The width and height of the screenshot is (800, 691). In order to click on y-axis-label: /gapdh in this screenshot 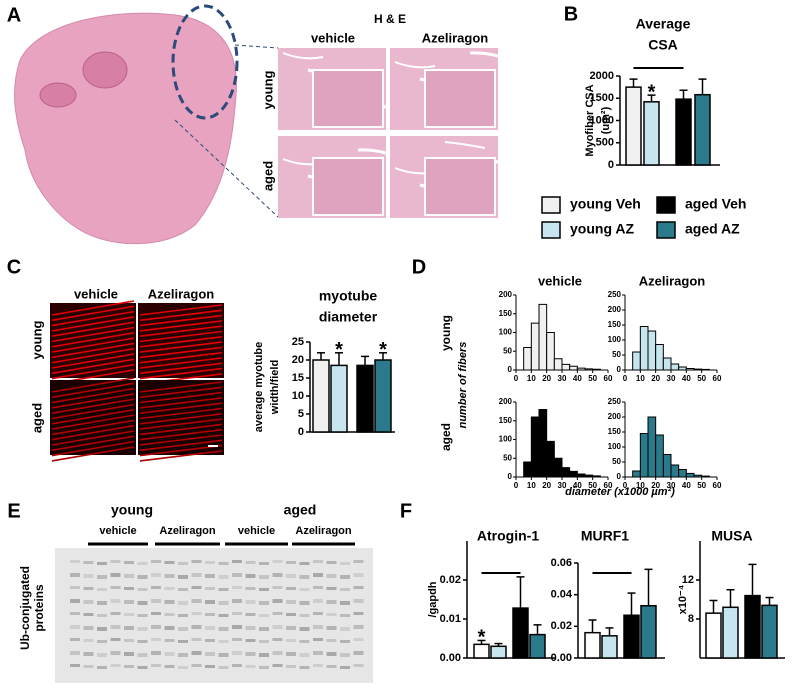, I will do `click(433, 599)`.